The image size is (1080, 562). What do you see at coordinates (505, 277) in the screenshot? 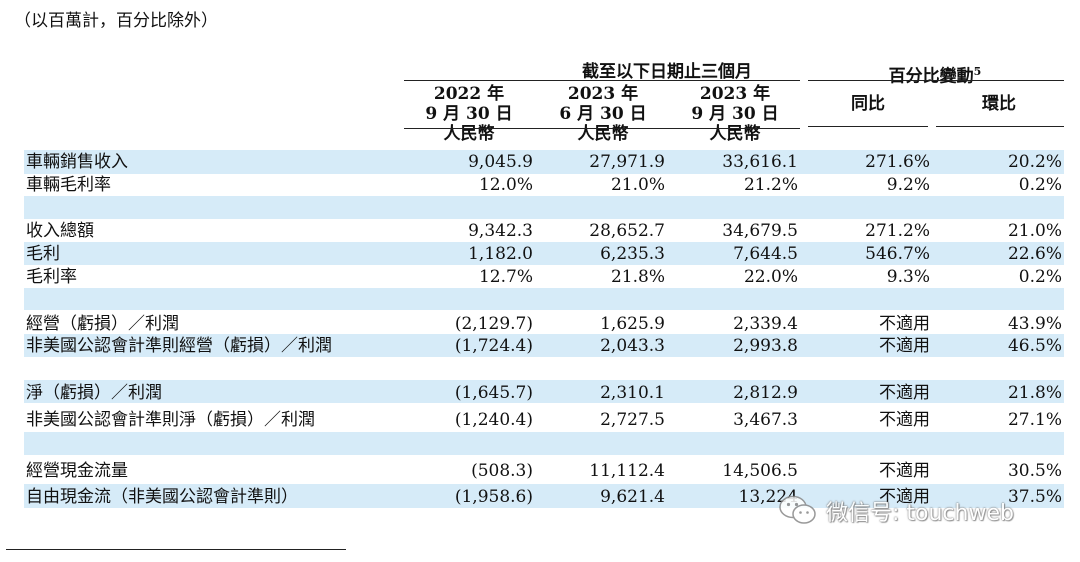
I see `value-2022-sep: 12.7%` at bounding box center [505, 277].